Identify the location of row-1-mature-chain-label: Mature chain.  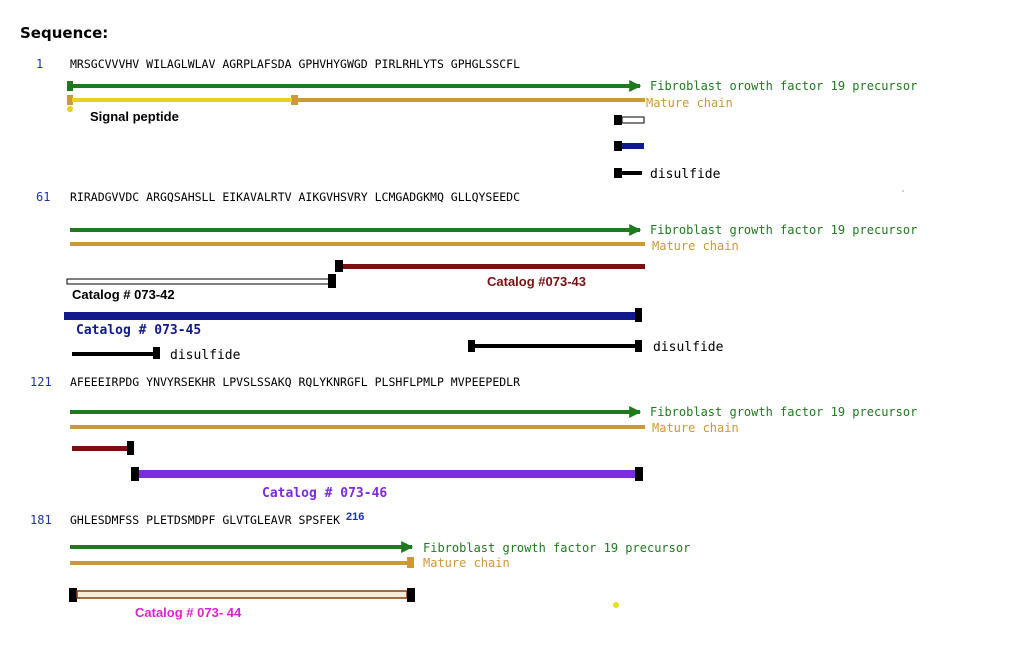
(689, 103).